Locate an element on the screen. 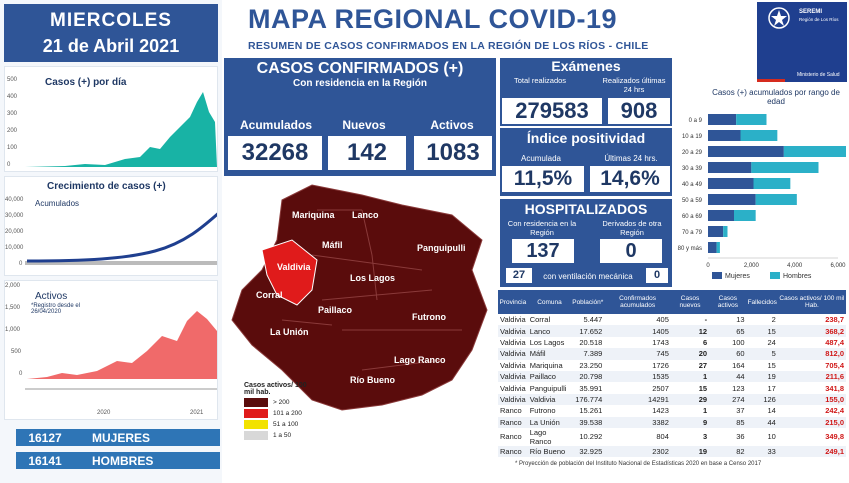  th-tasa: Casos activos/ 100 mil Hab. is located at coordinates (811, 302).